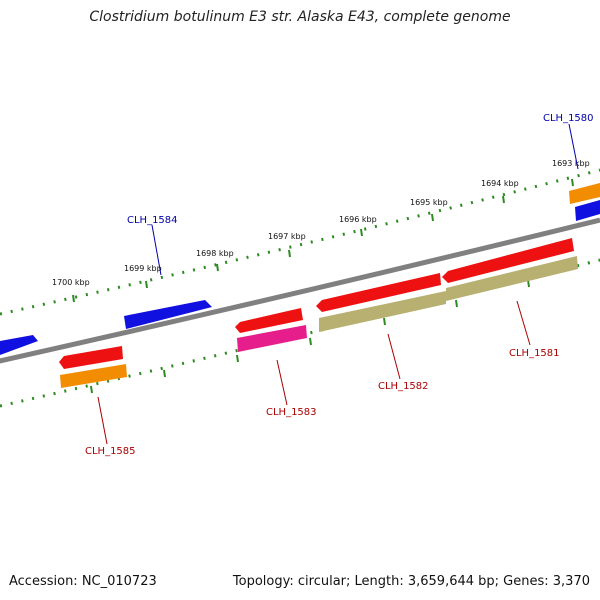 This screenshot has height=600, width=600. I want to click on gene-label-clh-1582: CLH_1582, so click(403, 386).